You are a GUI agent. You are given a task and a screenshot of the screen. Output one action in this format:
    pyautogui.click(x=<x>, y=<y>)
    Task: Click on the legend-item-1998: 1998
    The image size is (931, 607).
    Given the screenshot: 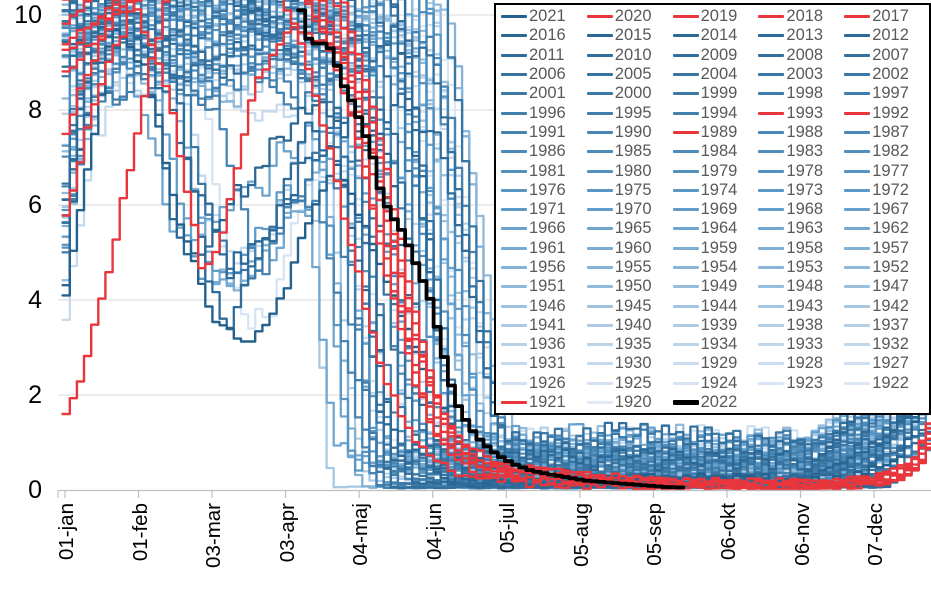 What is the action you would take?
    pyautogui.click(x=801, y=93)
    